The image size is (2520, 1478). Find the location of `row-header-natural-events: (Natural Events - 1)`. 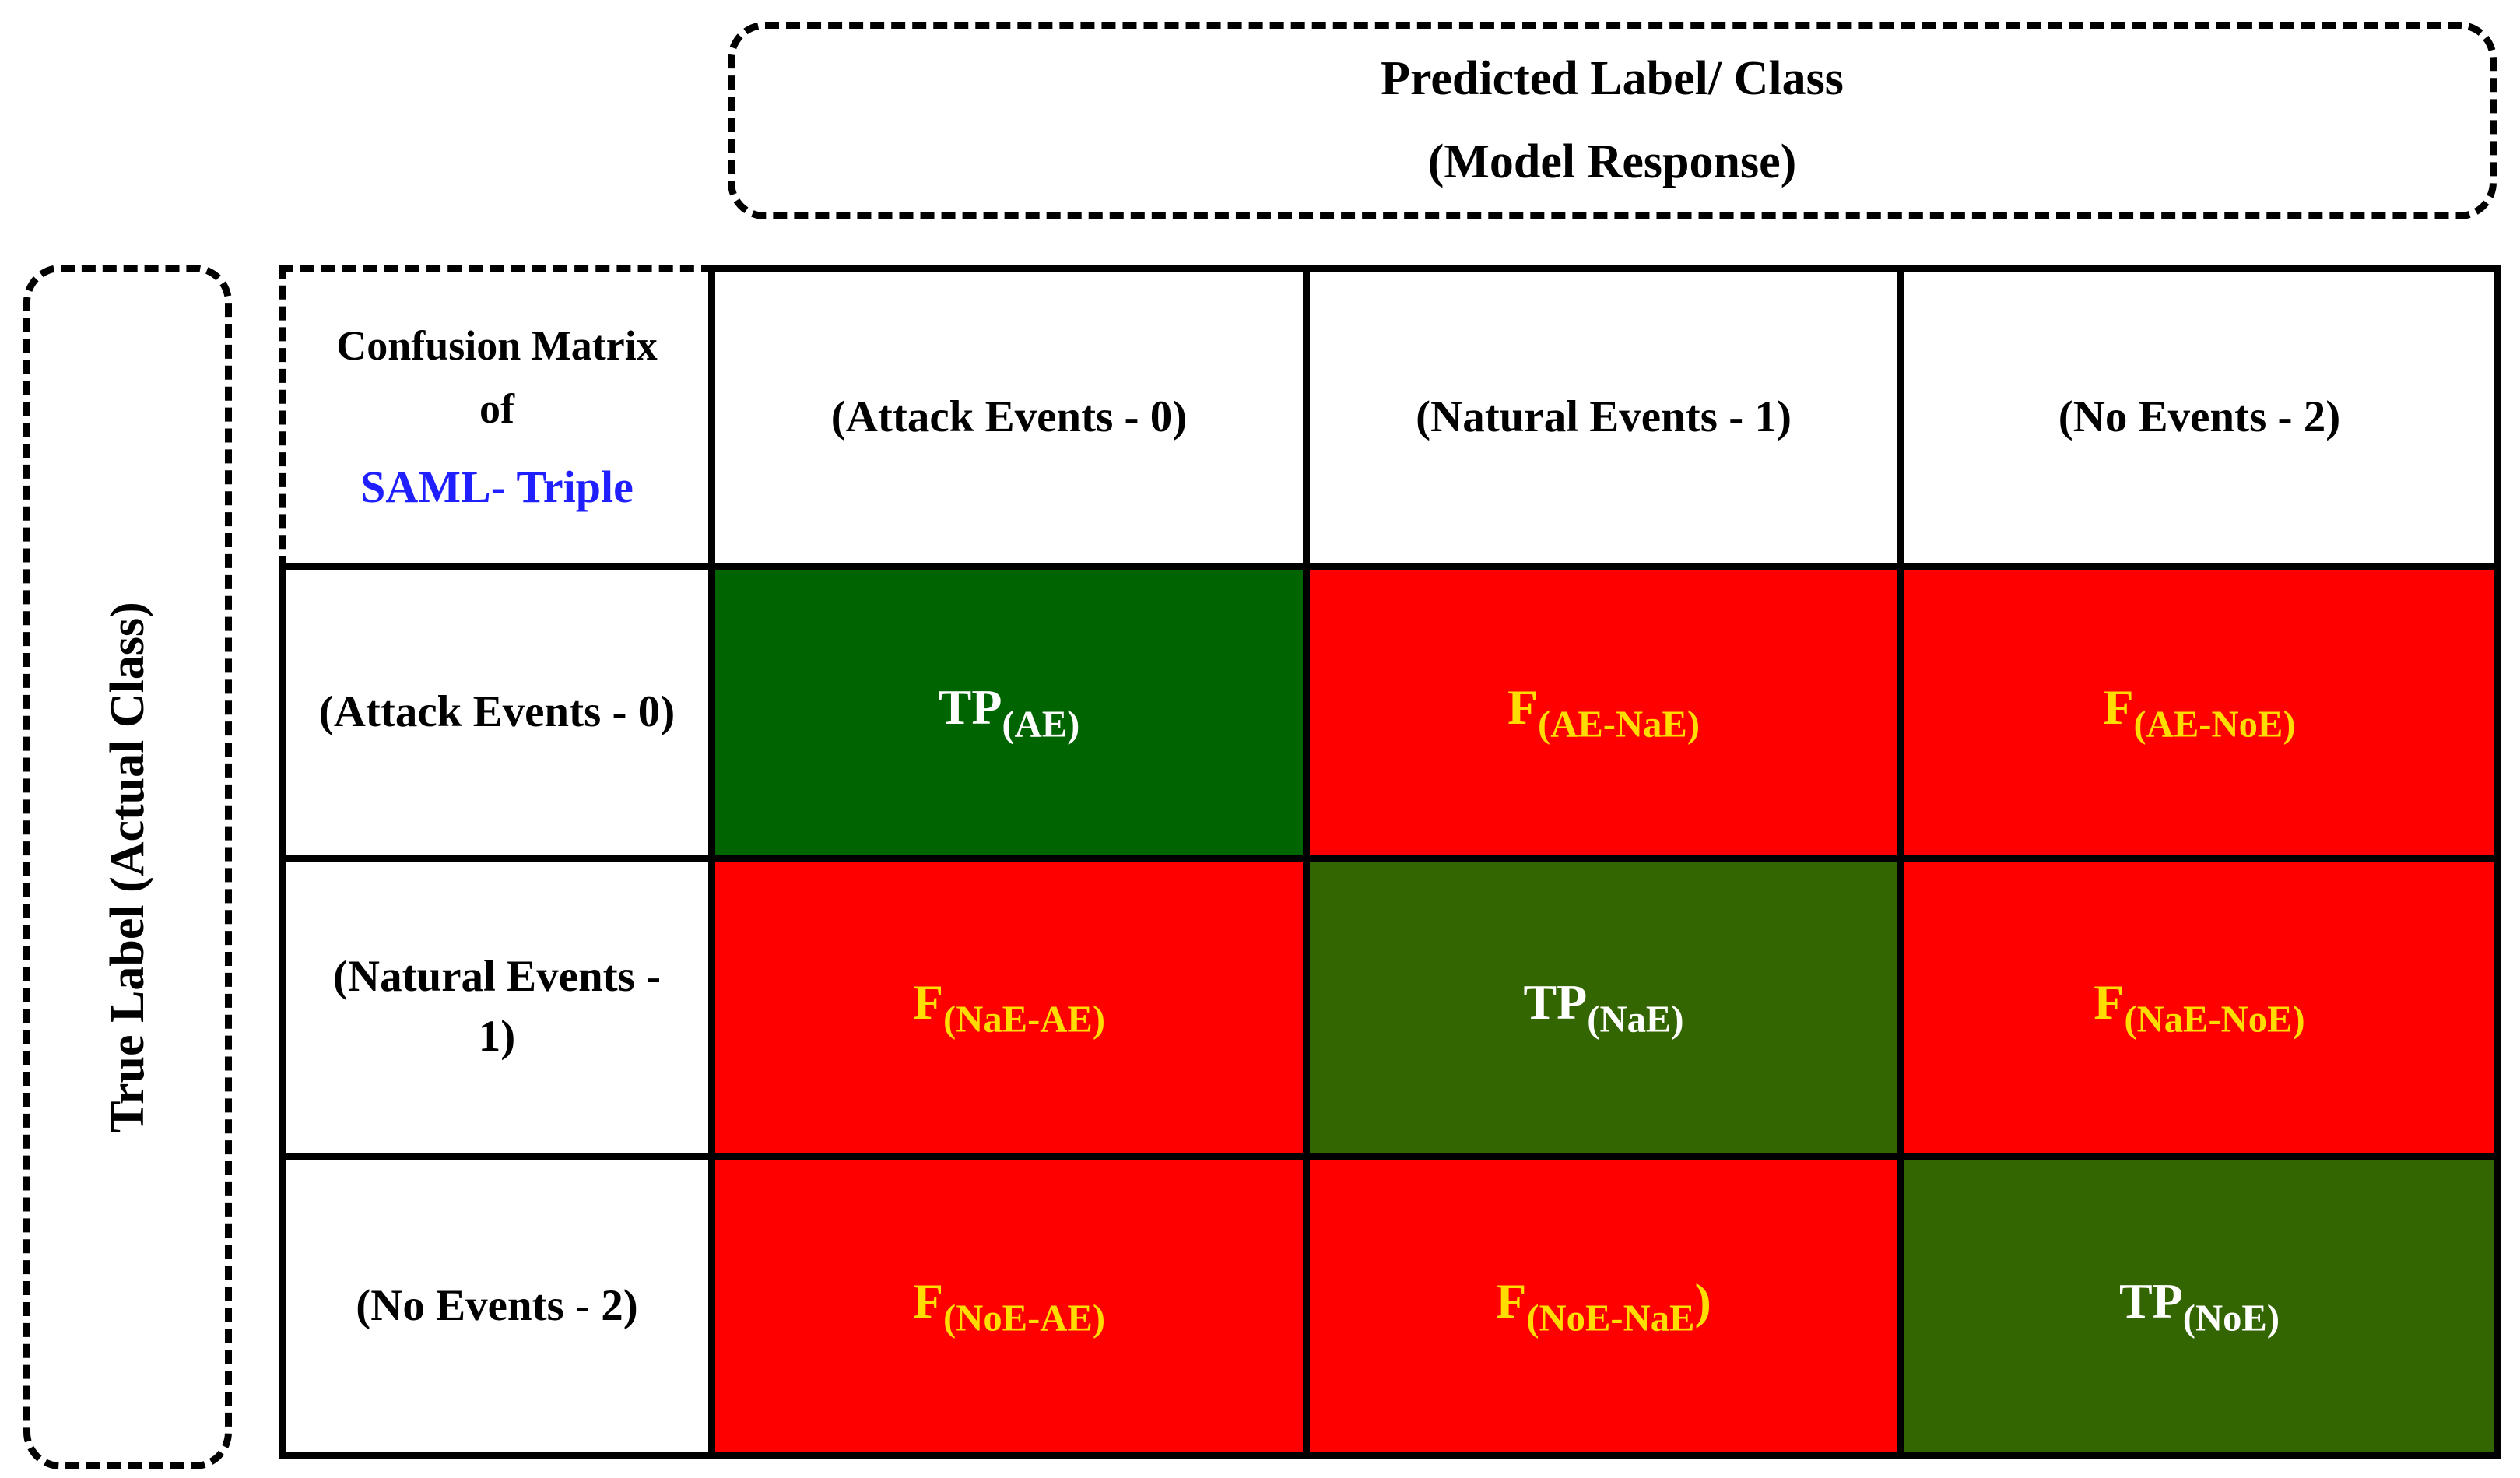

row-header-natural-events: (Natural Events - 1) is located at coordinates (497, 1011).